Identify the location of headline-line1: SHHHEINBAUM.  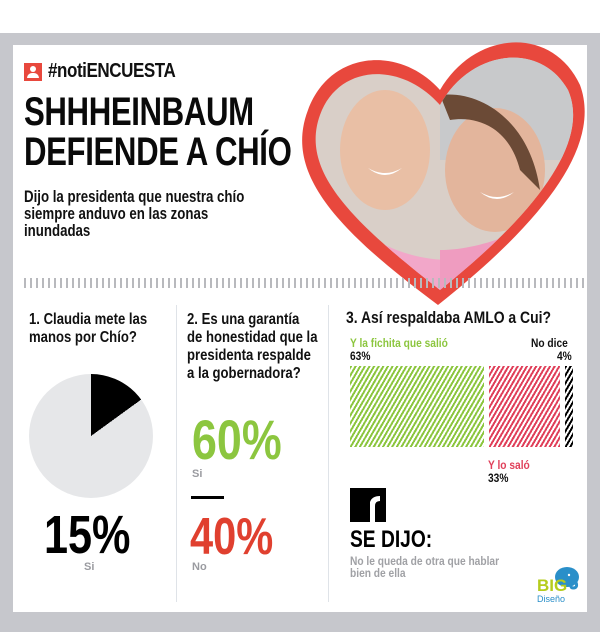
(139, 112).